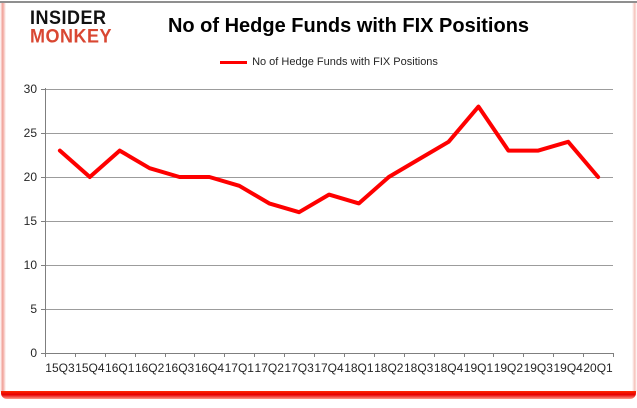  I want to click on svg-text: 17Q4, so click(329, 368).